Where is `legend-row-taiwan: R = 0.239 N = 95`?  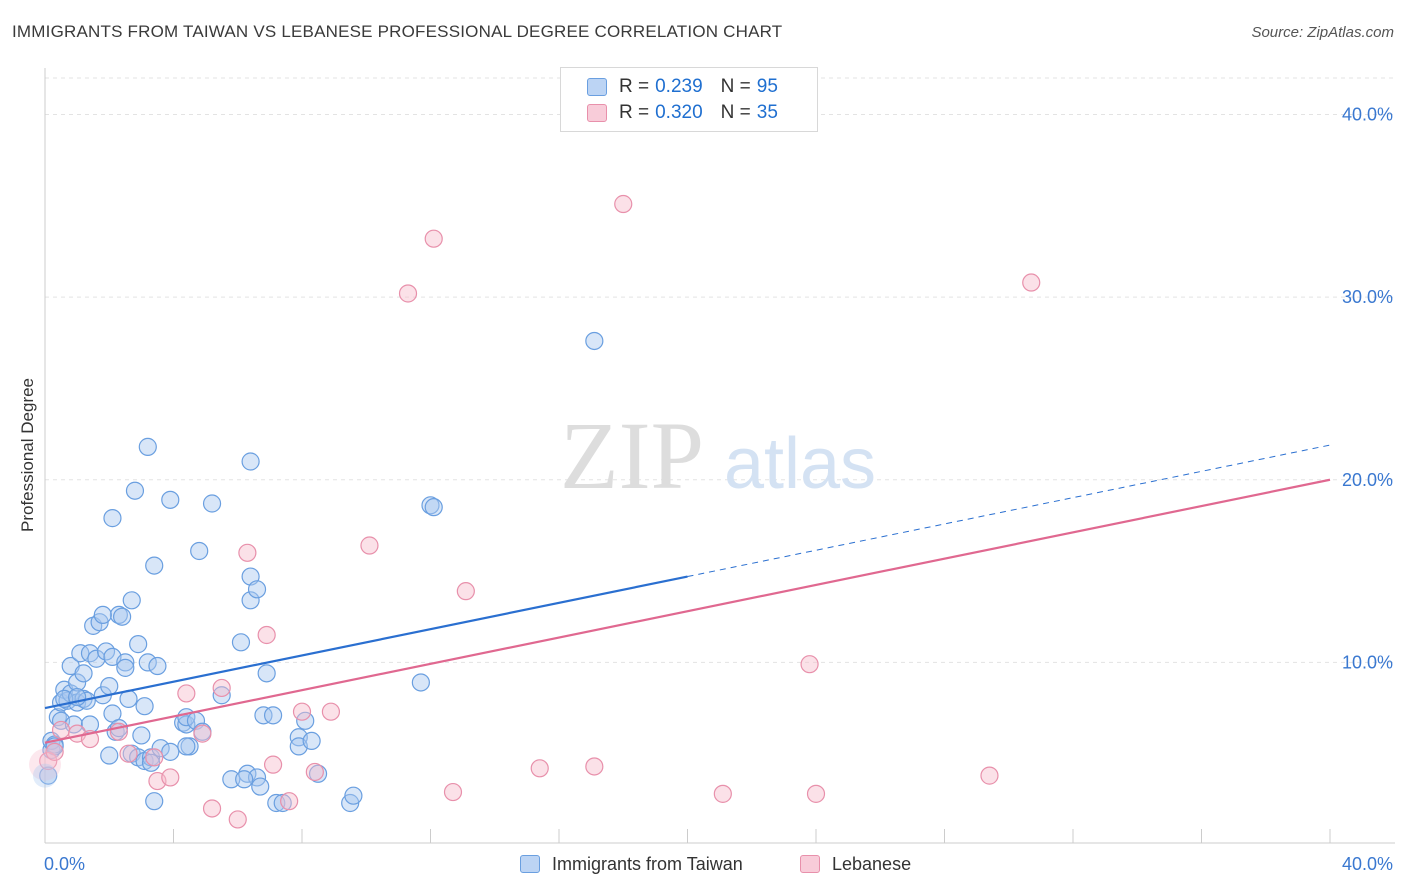
legend-row-taiwan: R = 0.239 N = 95 is located at coordinates (682, 87).